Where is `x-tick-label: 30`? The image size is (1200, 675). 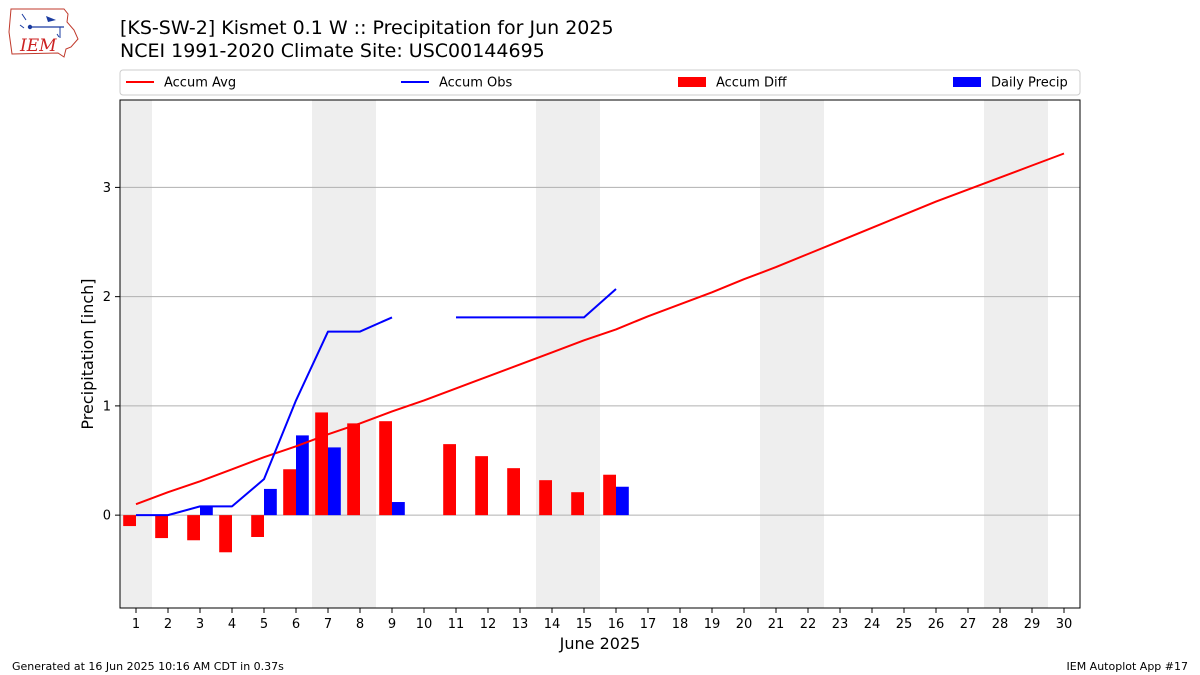
x-tick-label: 30 is located at coordinates (1064, 624).